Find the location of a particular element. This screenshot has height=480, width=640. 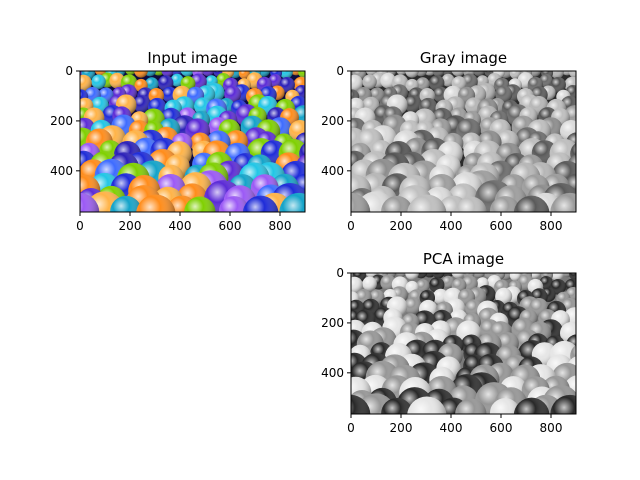

subplot-title: Input image is located at coordinates (192, 58).